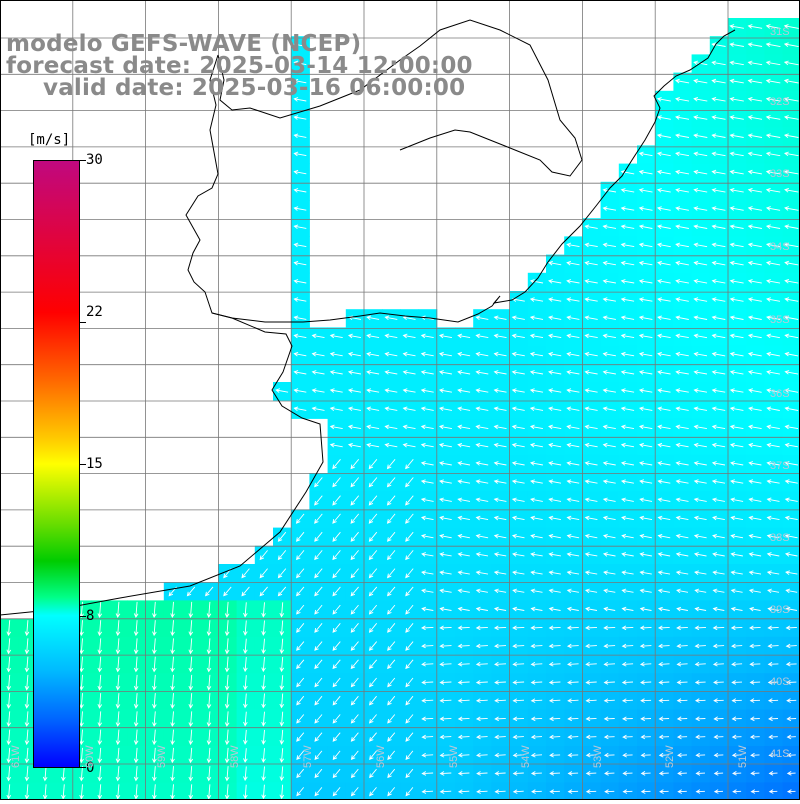 This screenshot has width=800, height=804. Describe the element at coordinates (239, 66) in the screenshot. I see `forecast-date: forecast date: 2025-03-14 12:00:00` at that location.